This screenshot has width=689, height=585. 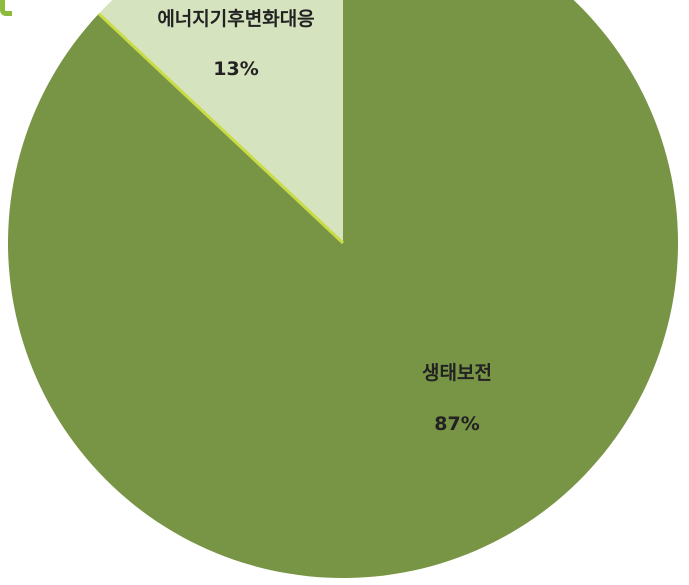 What do you see at coordinates (221, 128) in the screenshot?
I see `slice-separator-line` at bounding box center [221, 128].